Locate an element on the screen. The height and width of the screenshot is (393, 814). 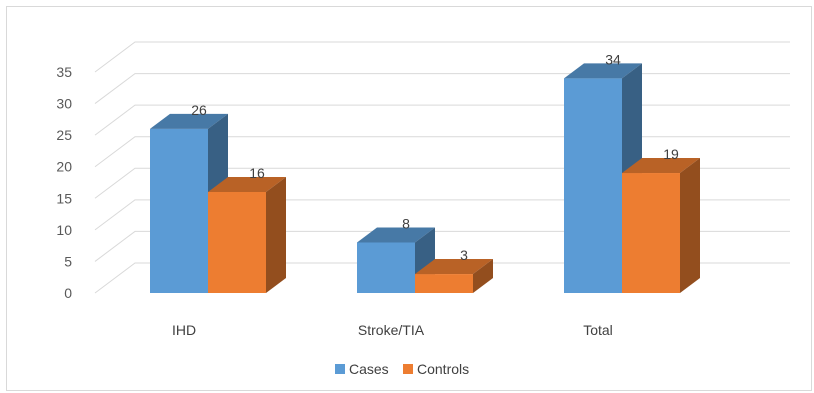
y-tick-label: 10 is located at coordinates (64, 230).